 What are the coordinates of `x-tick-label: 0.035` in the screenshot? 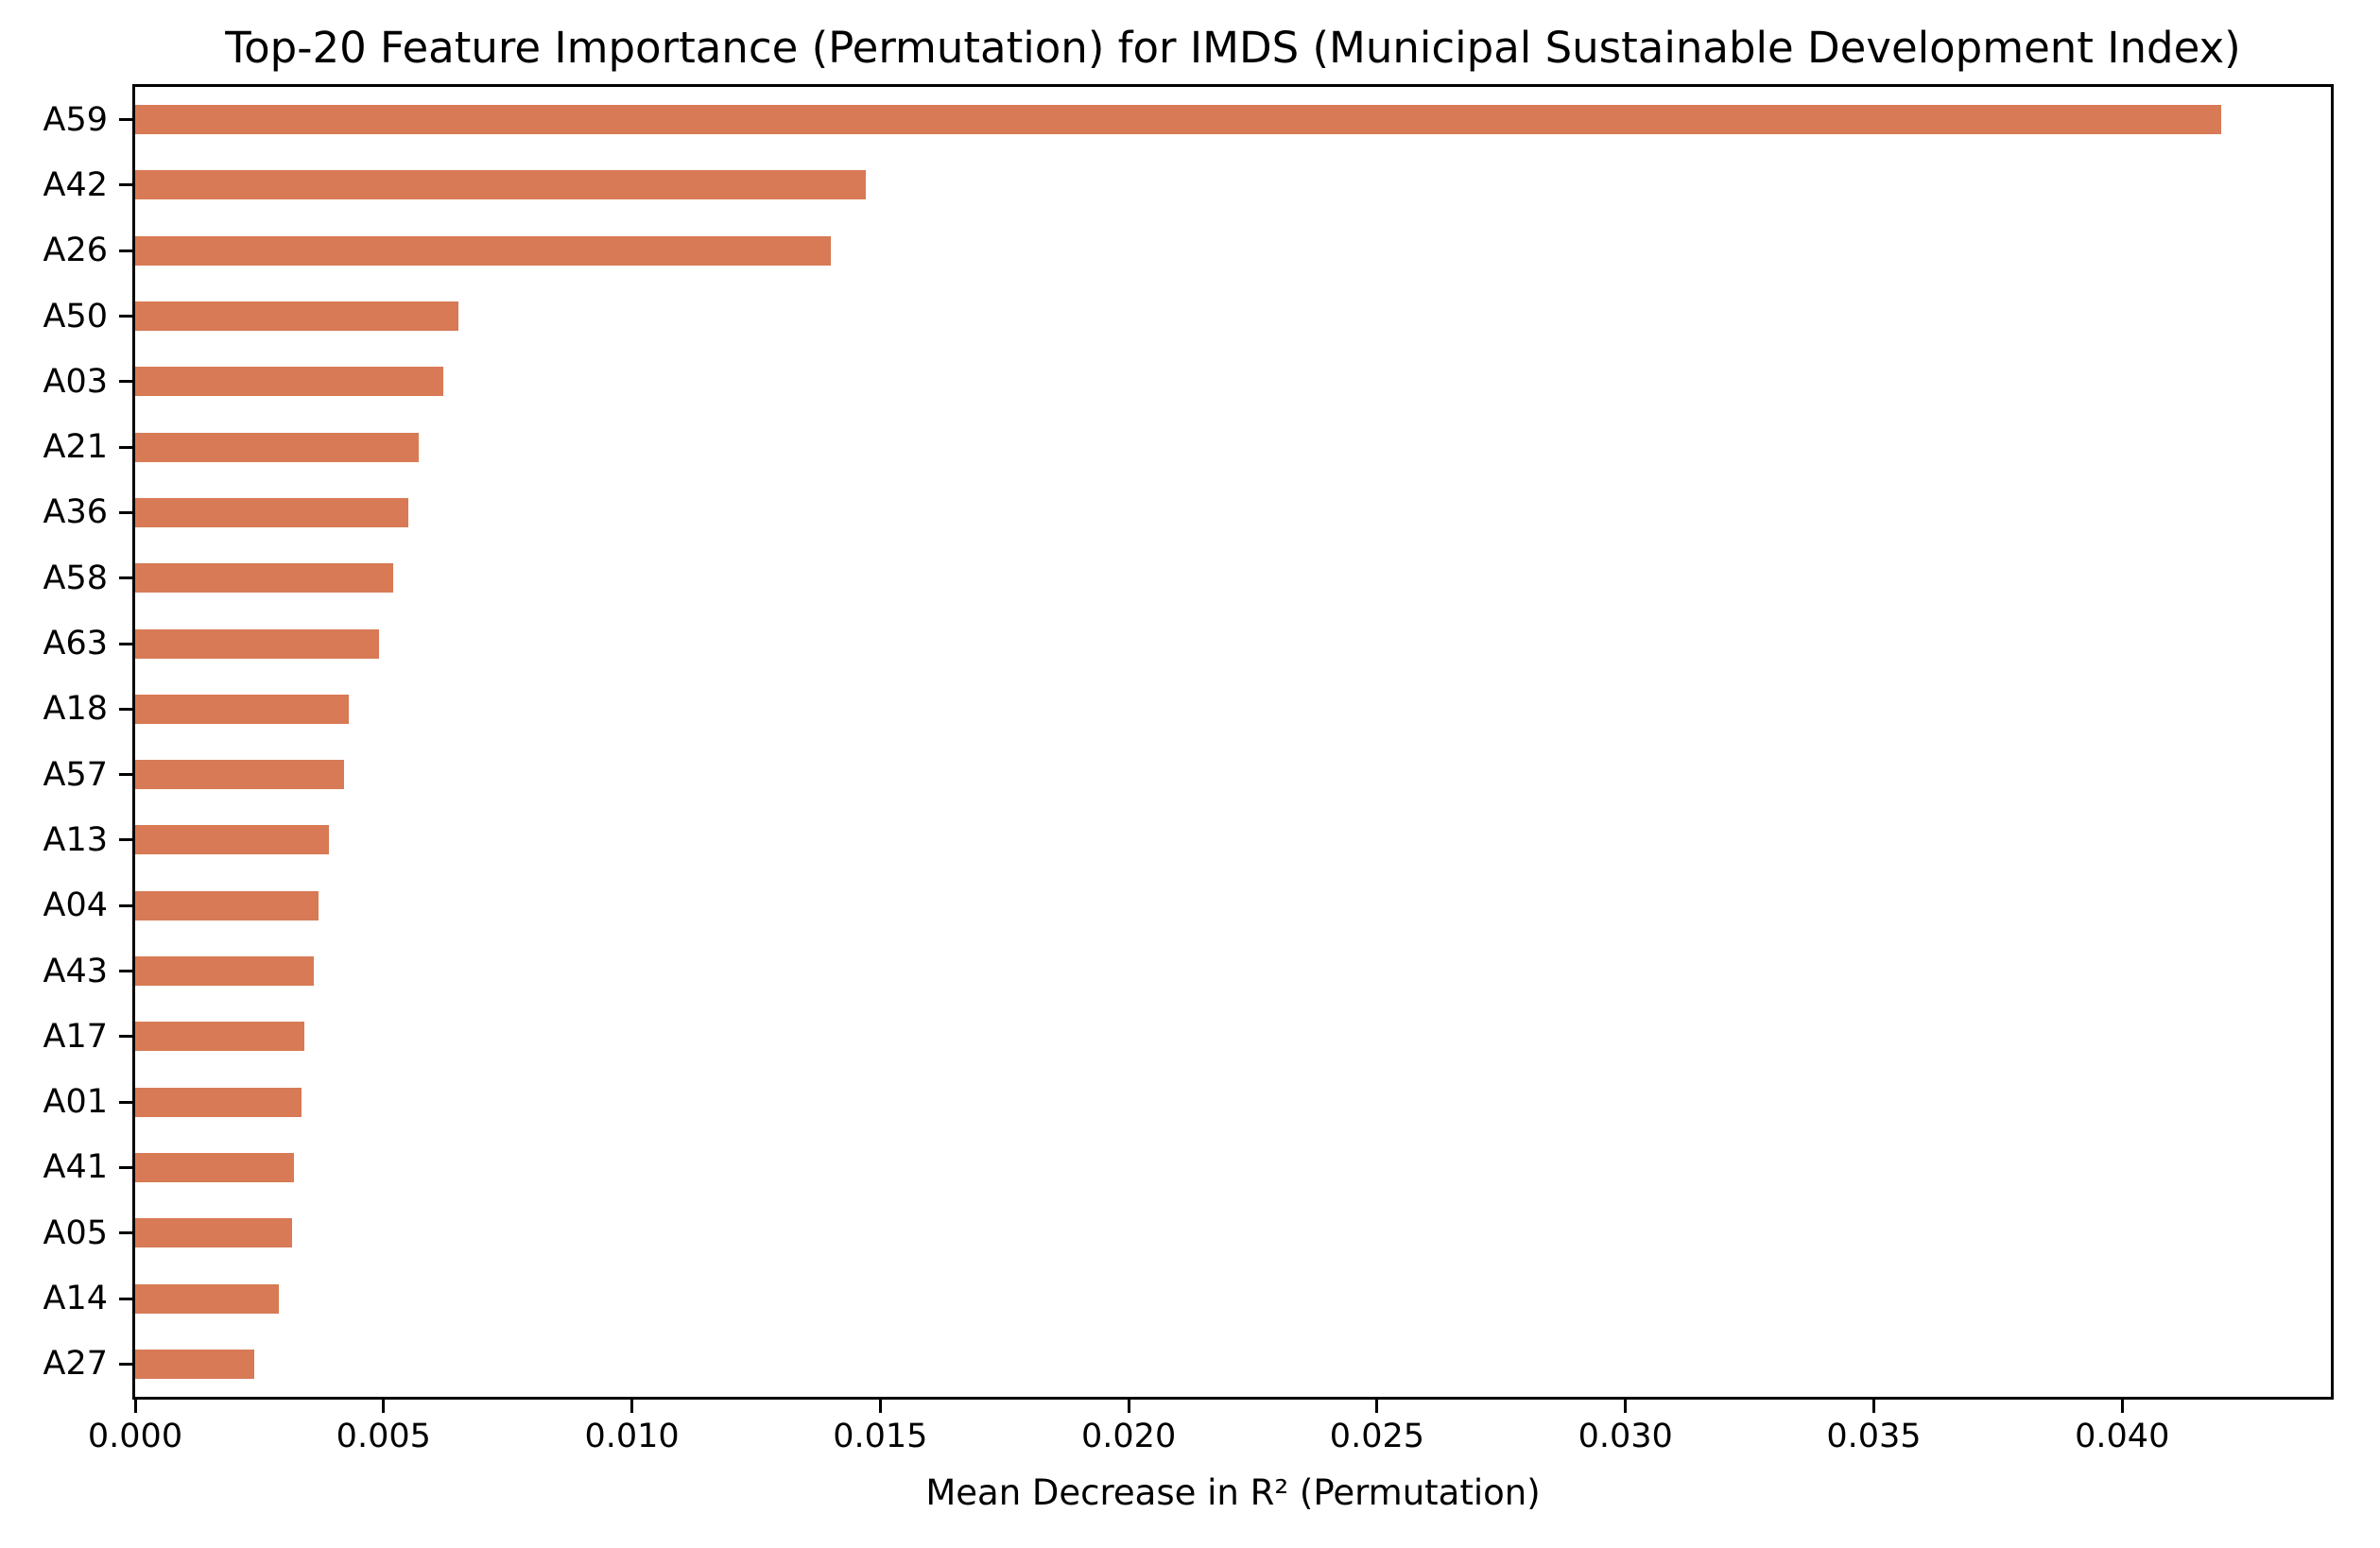 It's located at (1874, 1436).